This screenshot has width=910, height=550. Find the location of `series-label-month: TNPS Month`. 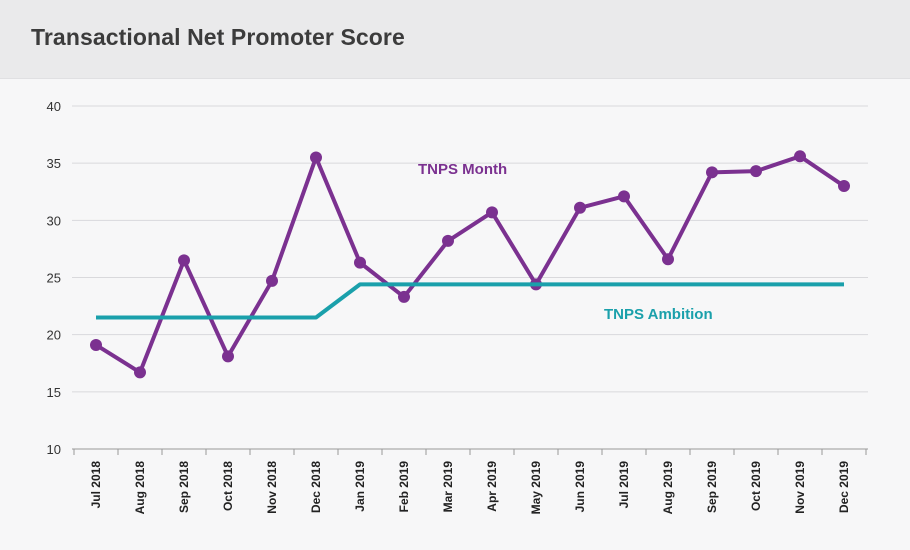

series-label-month: TNPS Month is located at coordinates (462, 169).